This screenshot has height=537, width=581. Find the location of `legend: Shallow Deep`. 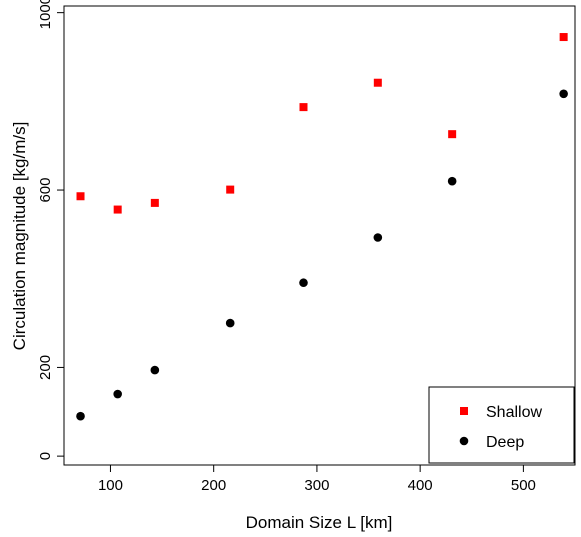

legend: Shallow Deep is located at coordinates (501, 425).